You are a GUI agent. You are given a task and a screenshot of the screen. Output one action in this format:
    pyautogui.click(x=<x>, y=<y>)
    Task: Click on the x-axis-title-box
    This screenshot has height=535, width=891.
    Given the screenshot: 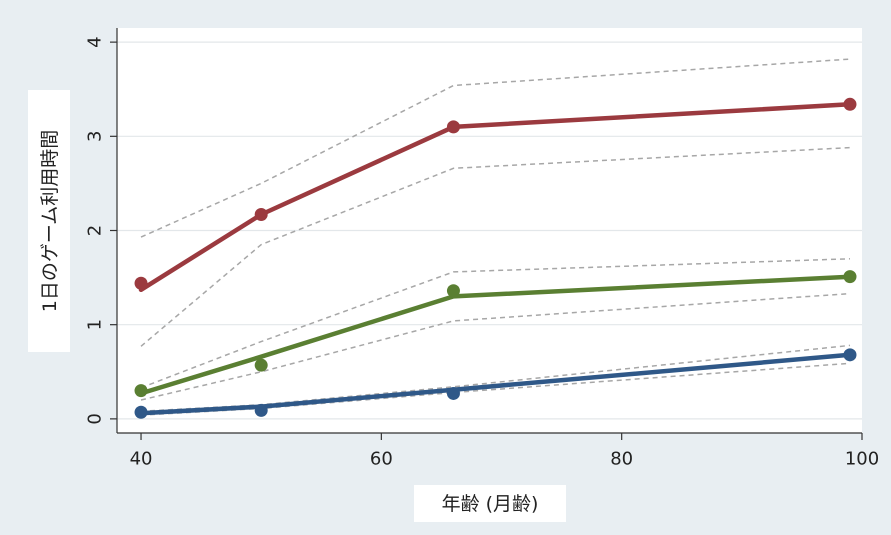 What is the action you would take?
    pyautogui.click(x=490, y=503)
    